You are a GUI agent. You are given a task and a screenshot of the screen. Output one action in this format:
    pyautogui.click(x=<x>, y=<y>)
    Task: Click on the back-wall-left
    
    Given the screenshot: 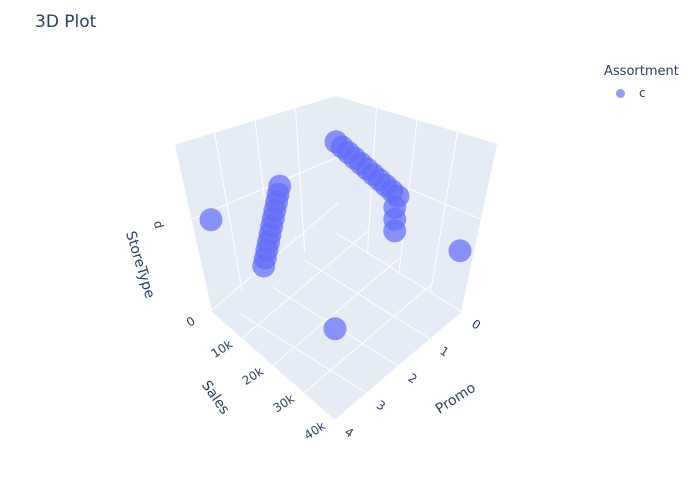 What is the action you would take?
    pyautogui.click(x=255, y=203)
    